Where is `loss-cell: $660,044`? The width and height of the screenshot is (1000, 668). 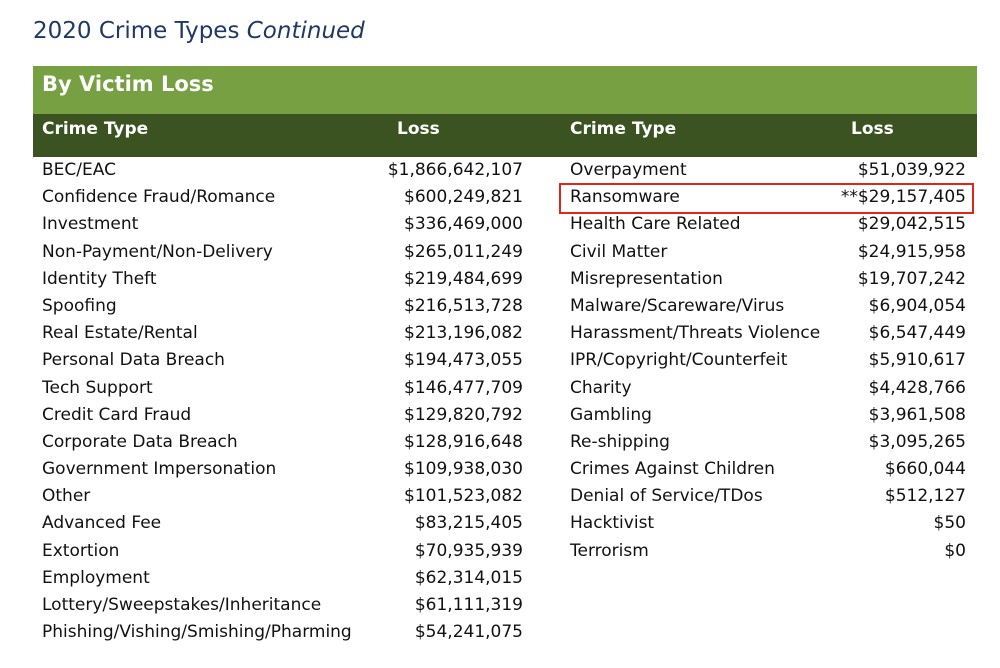 loss-cell: $660,044 is located at coordinates (925, 469).